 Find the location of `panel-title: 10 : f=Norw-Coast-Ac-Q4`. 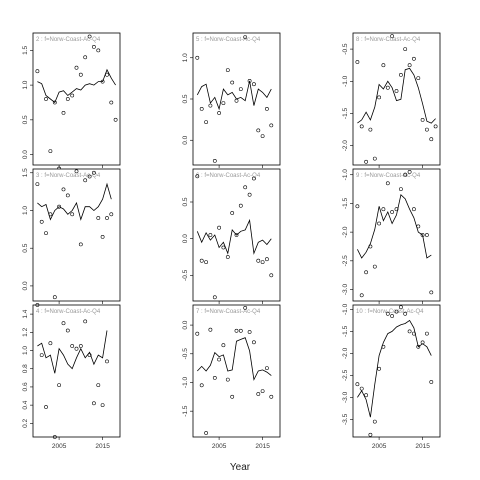

panel-title: 10 : f=Norw-Coast-Ac-Q4 is located at coordinates (390, 312).